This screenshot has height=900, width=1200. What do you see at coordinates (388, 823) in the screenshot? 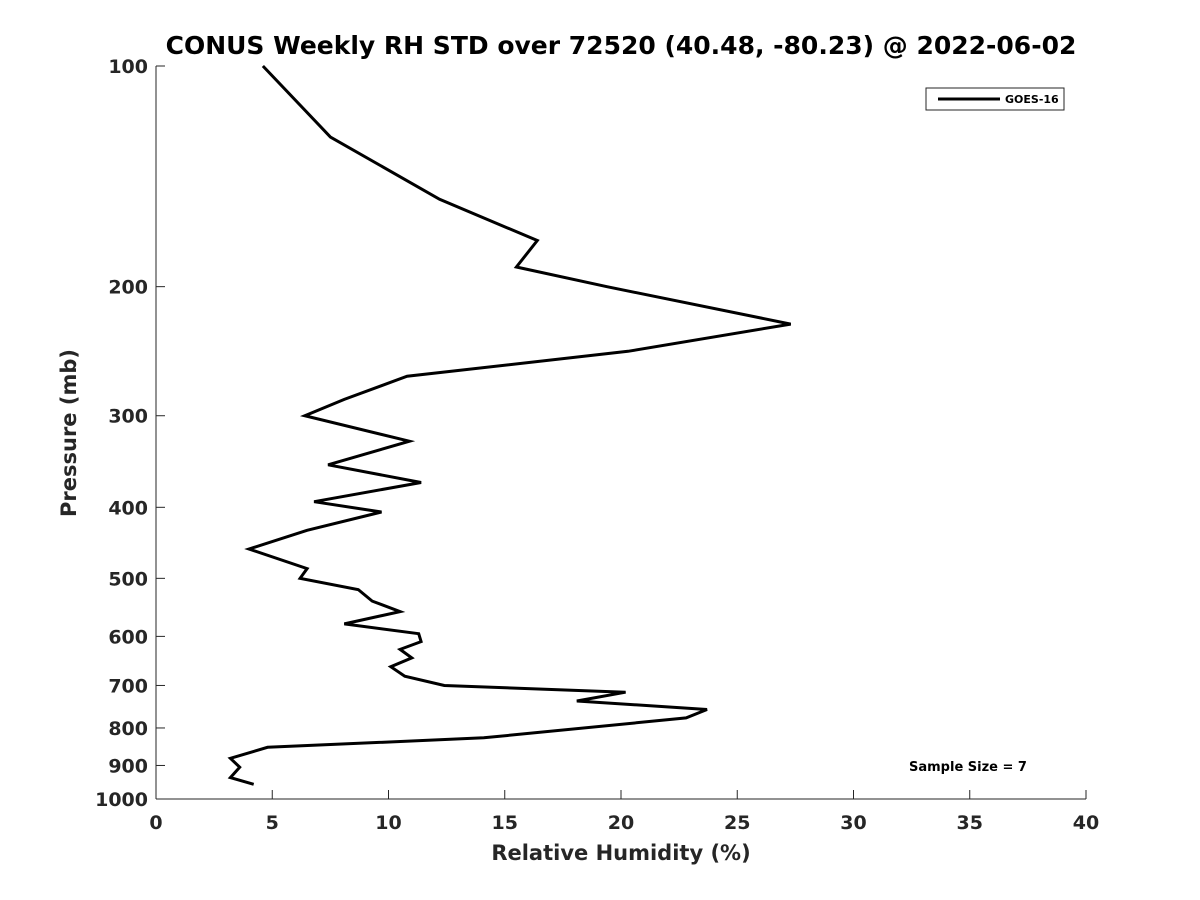
I see `x-tick-label: 10` at bounding box center [388, 823].